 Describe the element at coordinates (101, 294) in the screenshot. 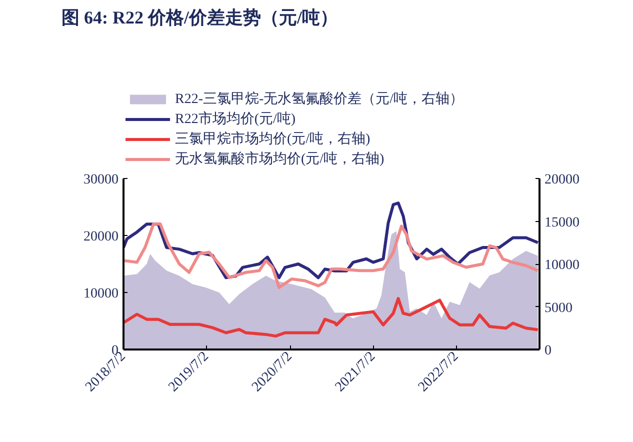

I see `y-tick-label: 10000` at that location.